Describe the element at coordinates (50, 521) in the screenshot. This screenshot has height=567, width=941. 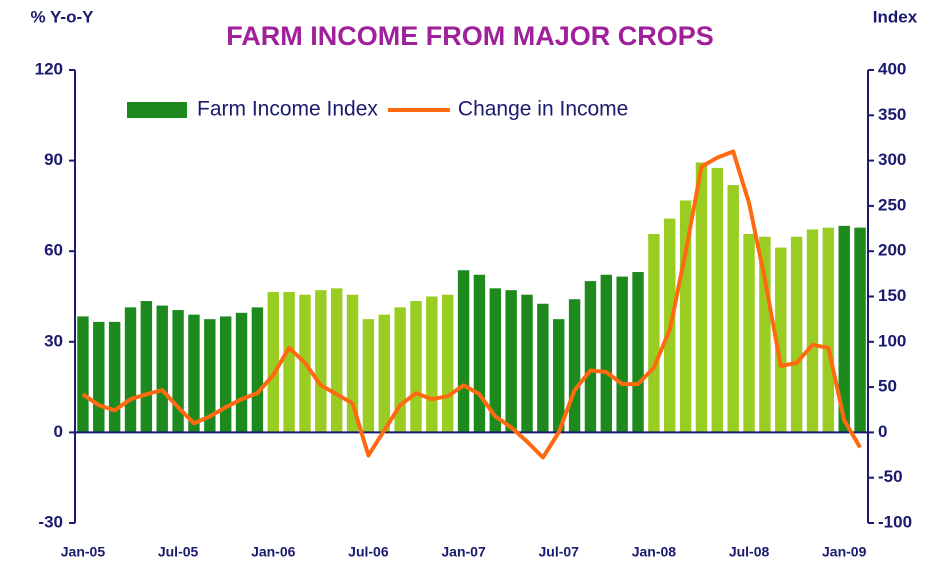
I see `y-tick-label: -30` at that location.